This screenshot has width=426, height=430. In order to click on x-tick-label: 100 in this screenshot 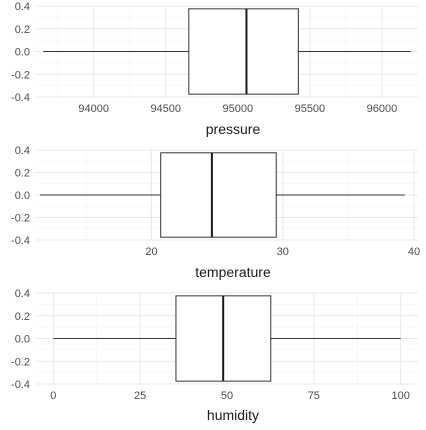, I will do `click(400, 396)`.